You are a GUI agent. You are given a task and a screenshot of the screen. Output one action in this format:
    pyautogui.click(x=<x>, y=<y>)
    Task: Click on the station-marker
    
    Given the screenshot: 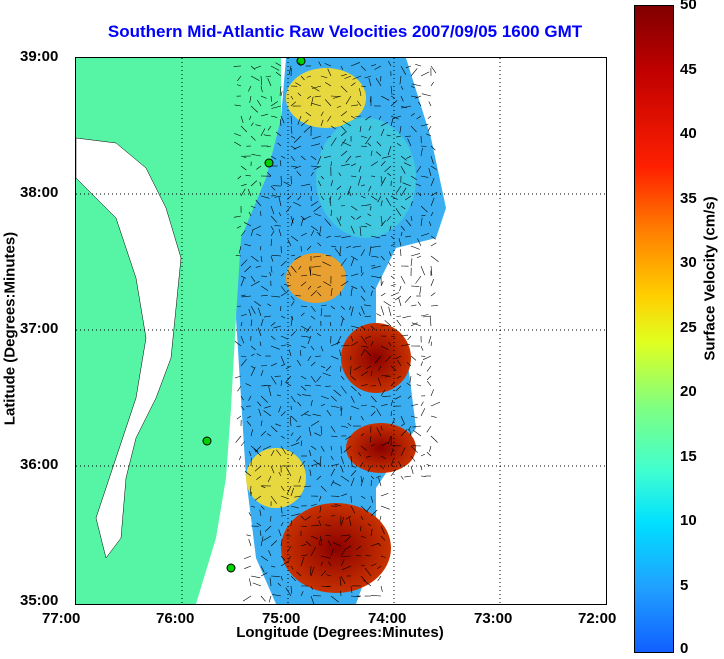 What is the action you would take?
    pyautogui.click(x=301, y=62)
    